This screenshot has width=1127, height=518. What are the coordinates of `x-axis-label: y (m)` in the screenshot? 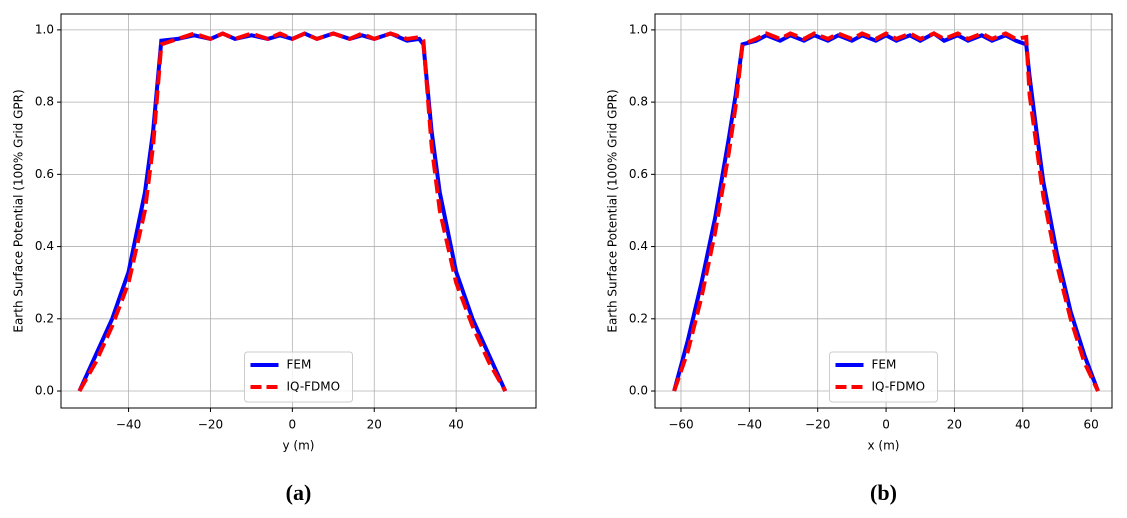 It's located at (299, 446).